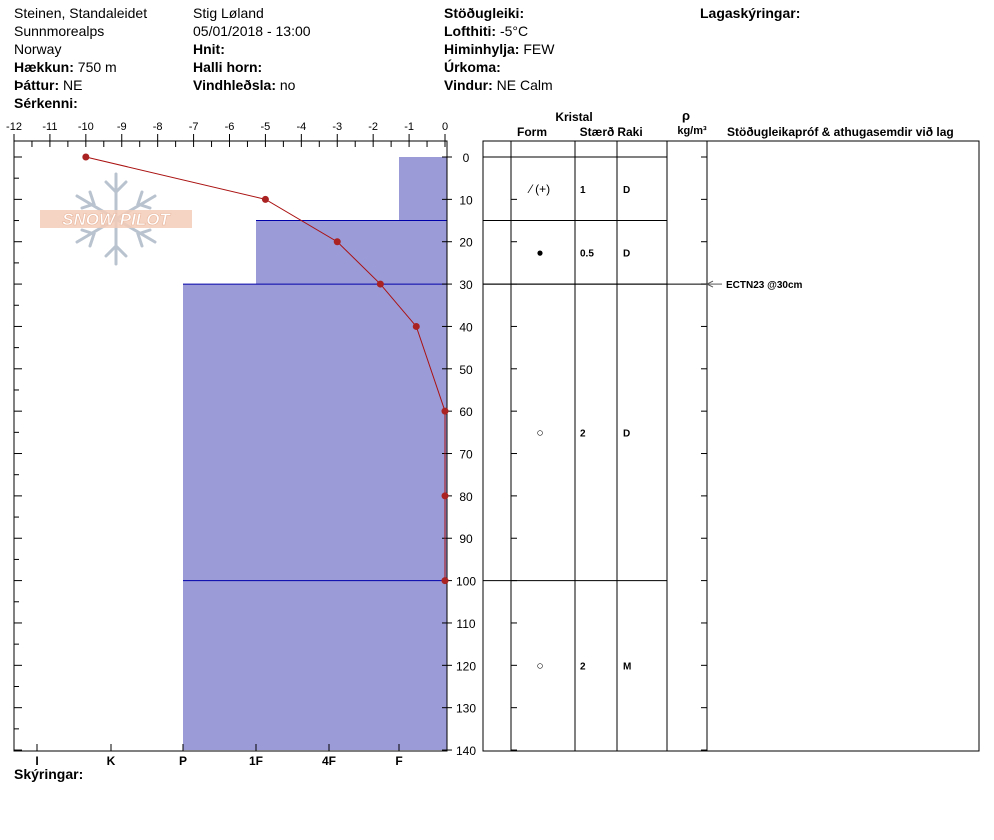 The image size is (994, 840). Describe the element at coordinates (532, 132) in the screenshot. I see `form-header: Form` at that location.